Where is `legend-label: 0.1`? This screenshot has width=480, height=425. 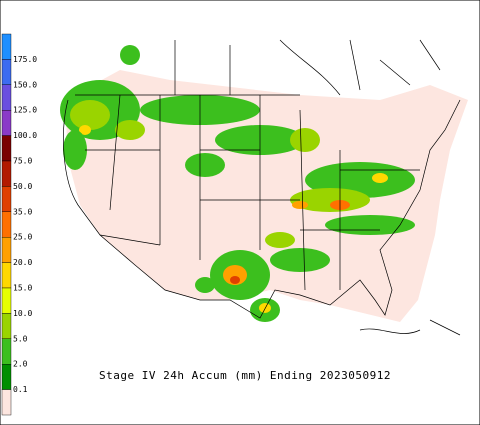
legend-label: 0.1 is located at coordinates (20, 389).